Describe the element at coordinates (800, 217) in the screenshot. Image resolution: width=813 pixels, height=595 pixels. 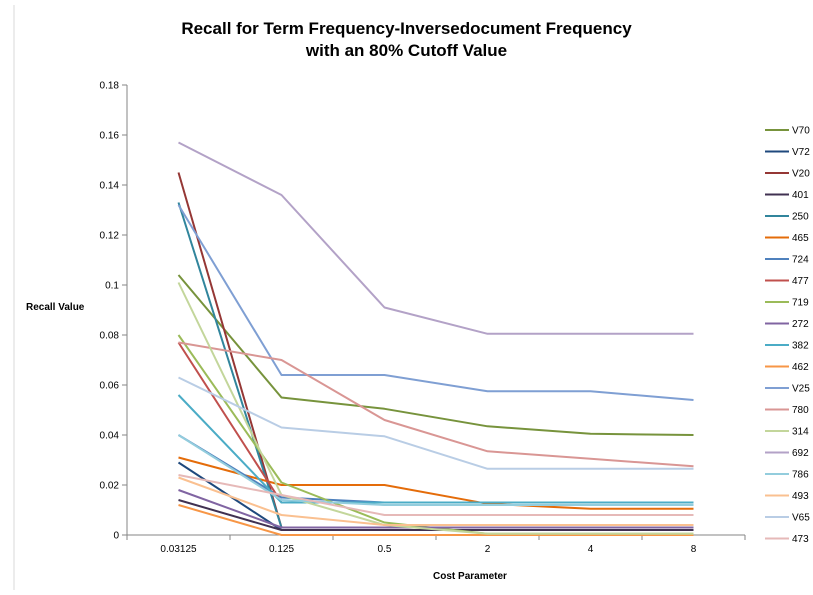
I see `legend-label-250: 250` at that location.